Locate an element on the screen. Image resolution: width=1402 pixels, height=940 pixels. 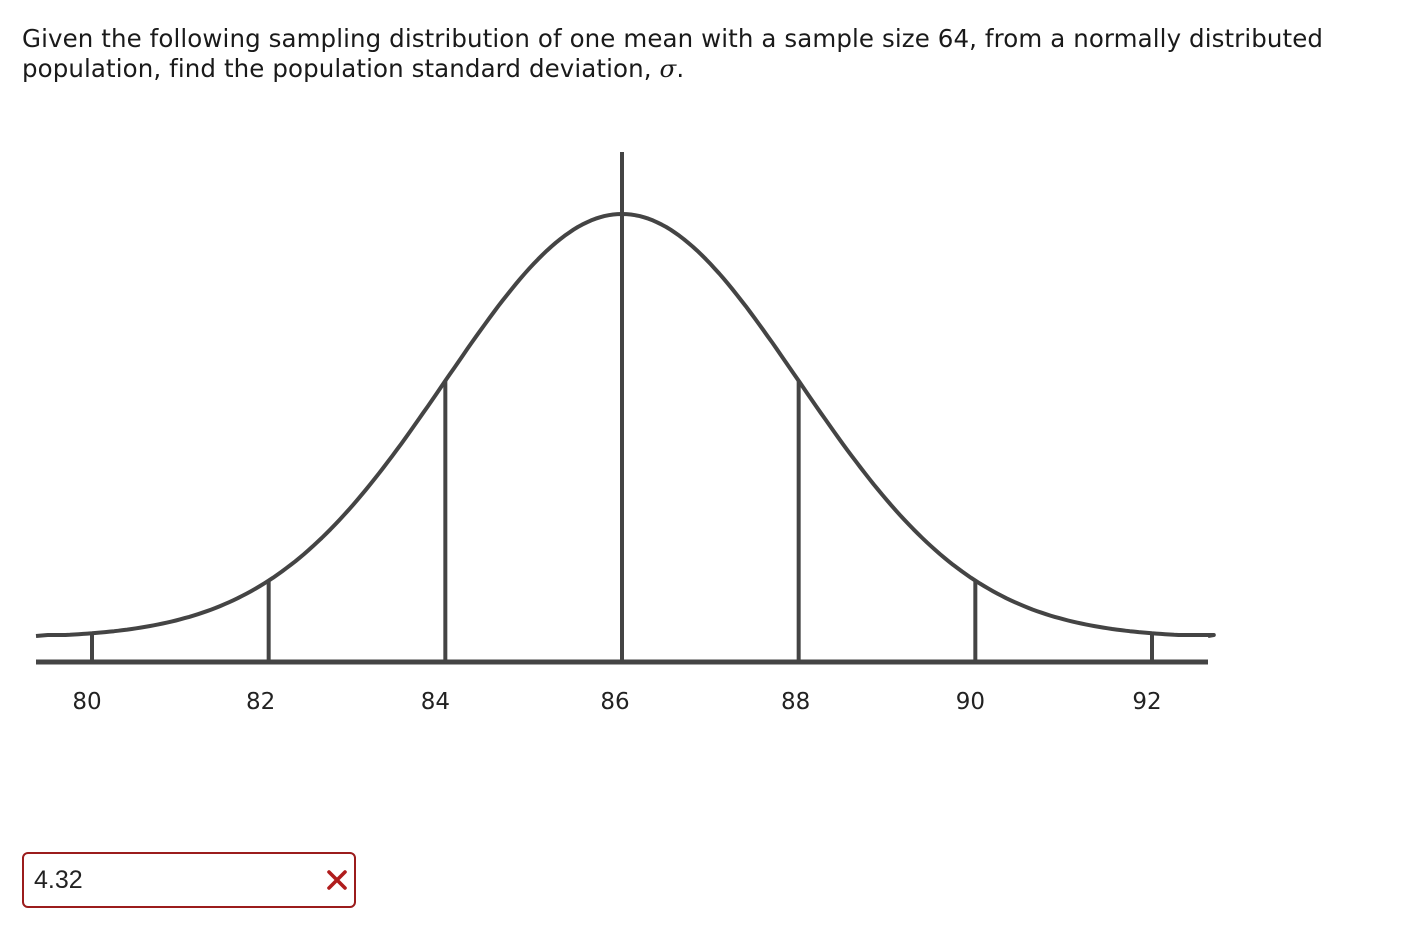
x-tick-label-82: 82 is located at coordinates (260, 702).